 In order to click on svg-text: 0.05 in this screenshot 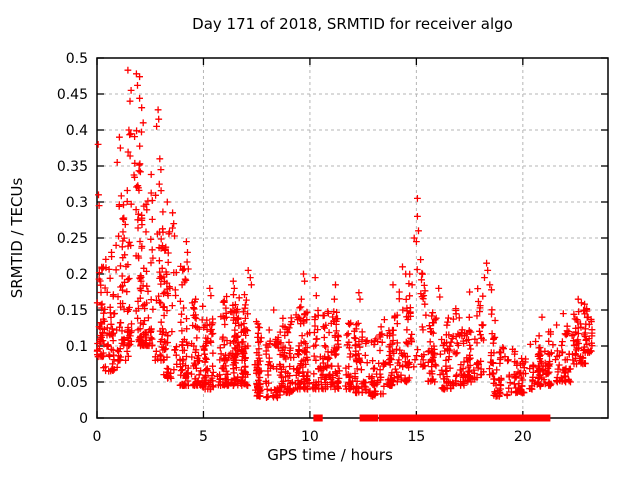, I will do `click(72, 383)`.